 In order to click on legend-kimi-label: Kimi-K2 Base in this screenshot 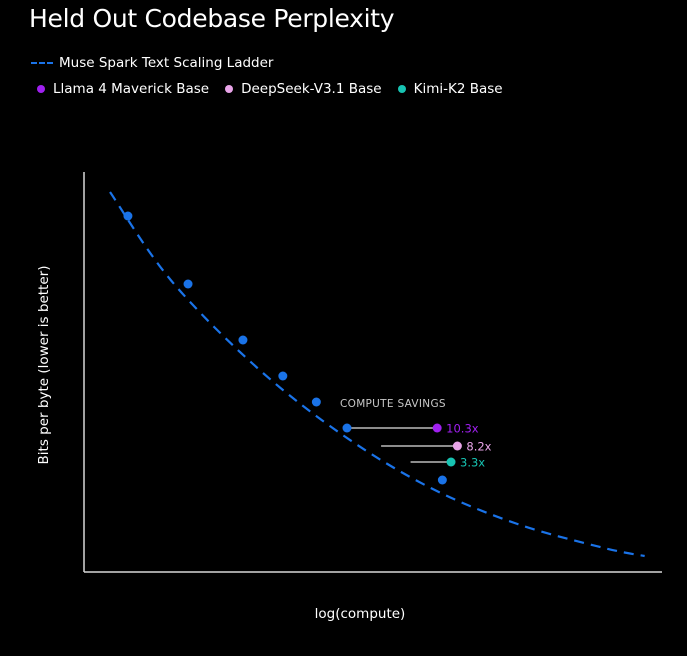, I will do `click(458, 89)`.